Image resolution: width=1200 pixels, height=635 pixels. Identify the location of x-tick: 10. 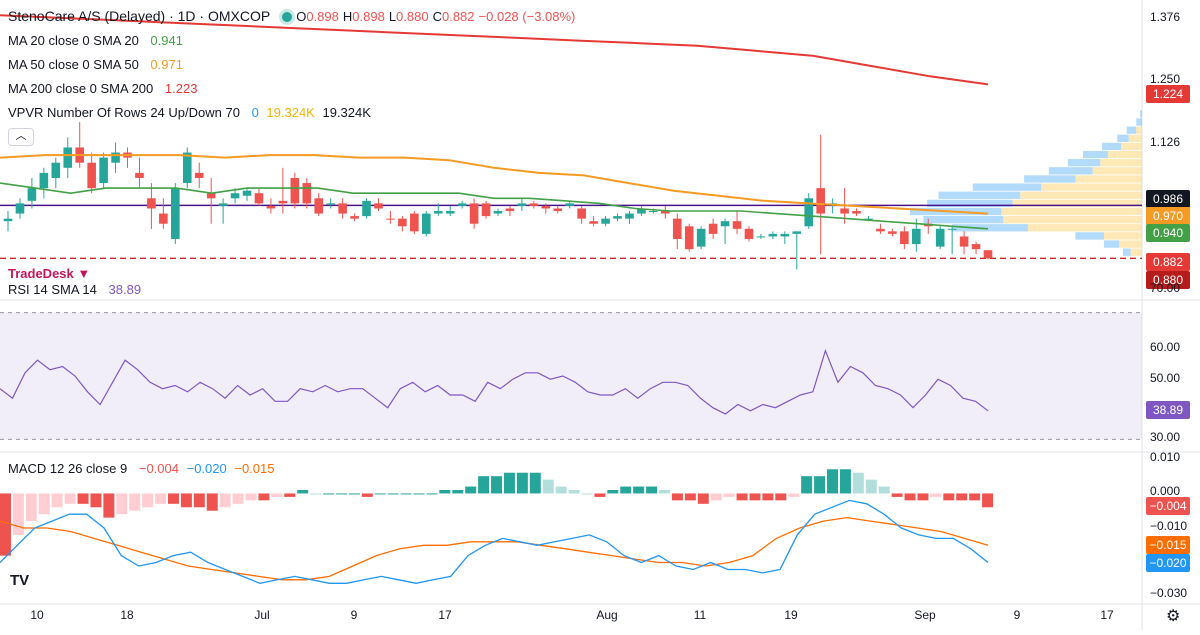
(37, 615).